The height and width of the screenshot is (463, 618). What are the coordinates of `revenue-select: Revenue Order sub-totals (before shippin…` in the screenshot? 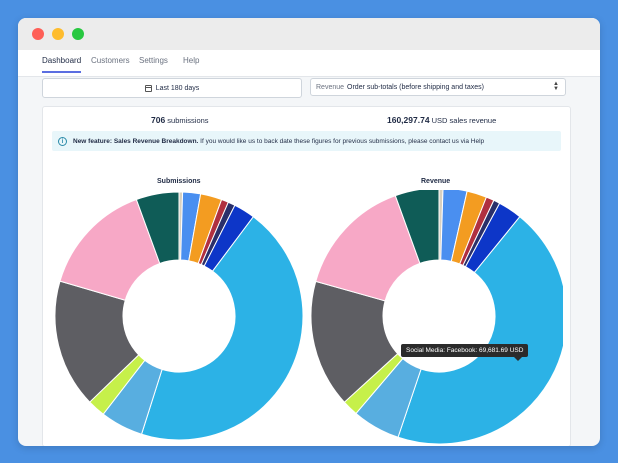 It's located at (438, 87).